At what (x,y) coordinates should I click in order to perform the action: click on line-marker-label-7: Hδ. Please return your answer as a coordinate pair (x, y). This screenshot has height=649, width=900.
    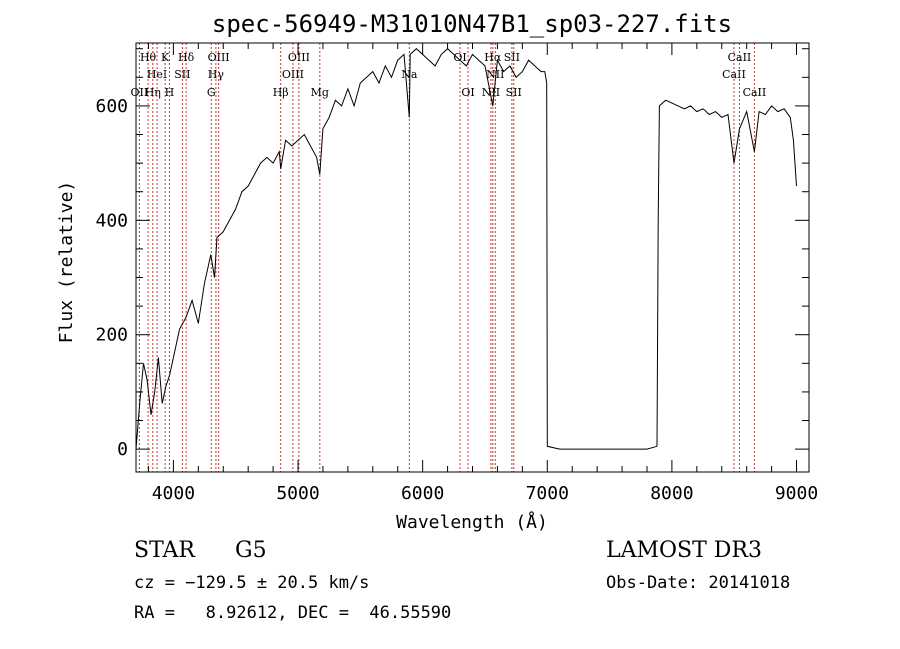
    Looking at the image, I should click on (186, 57).